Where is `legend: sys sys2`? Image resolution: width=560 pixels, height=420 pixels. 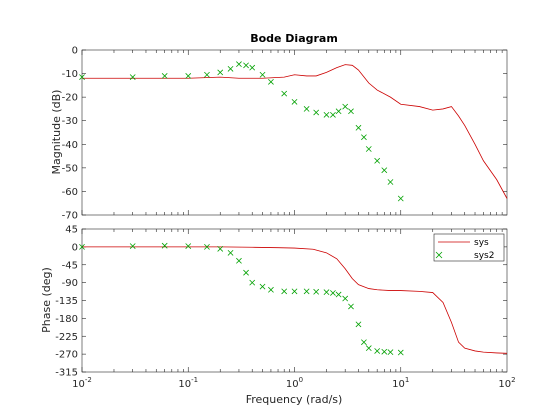 legend: sys sys2 is located at coordinates (469, 247).